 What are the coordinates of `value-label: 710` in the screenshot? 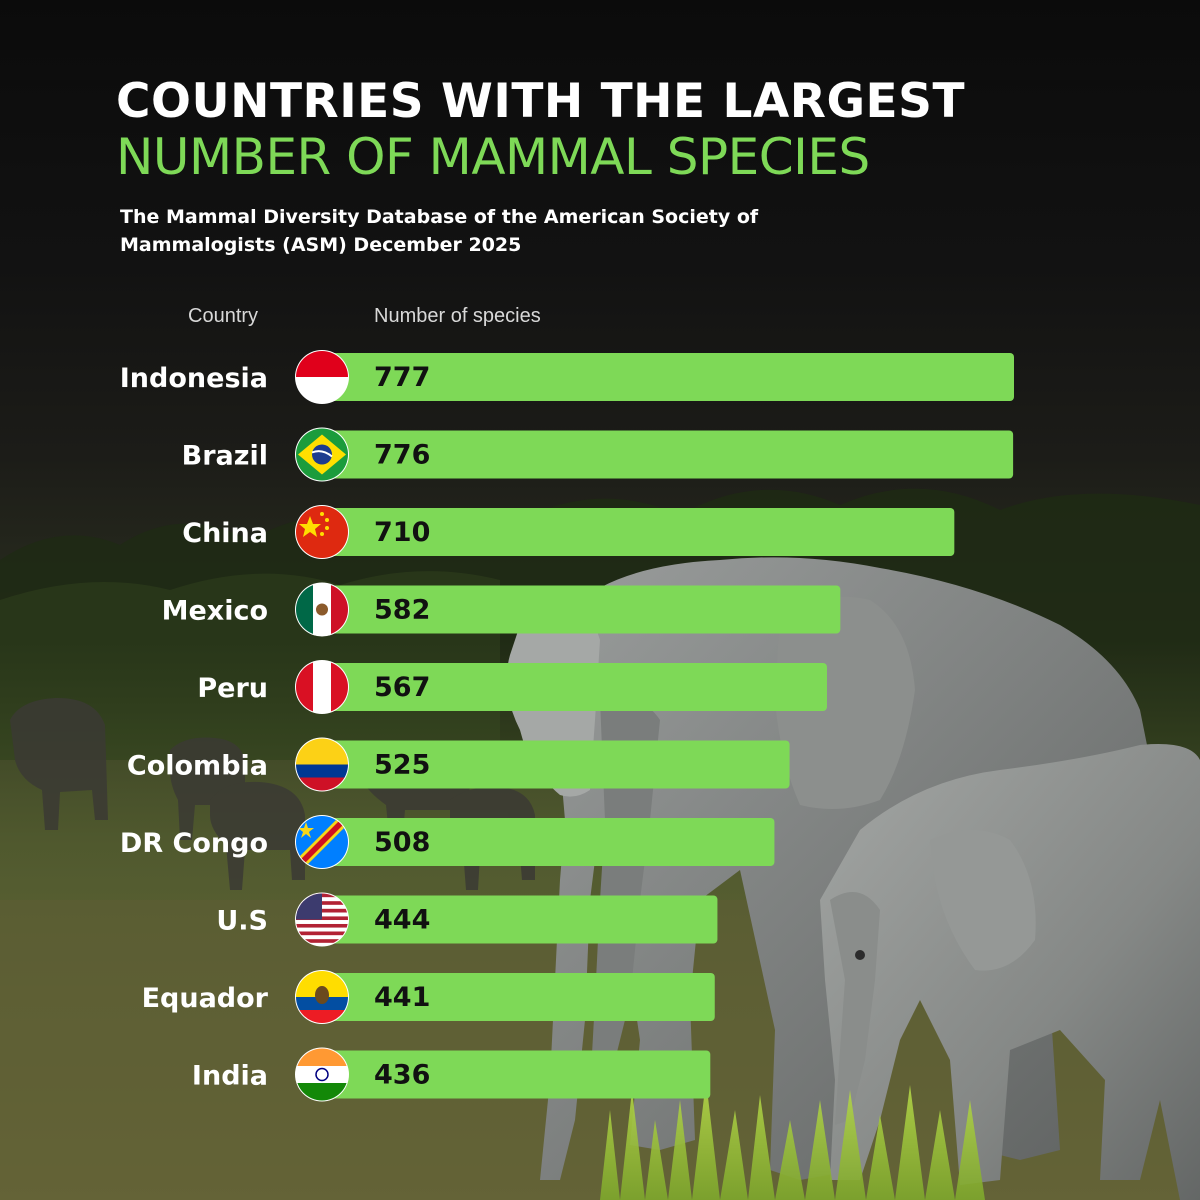 It's located at (402, 532).